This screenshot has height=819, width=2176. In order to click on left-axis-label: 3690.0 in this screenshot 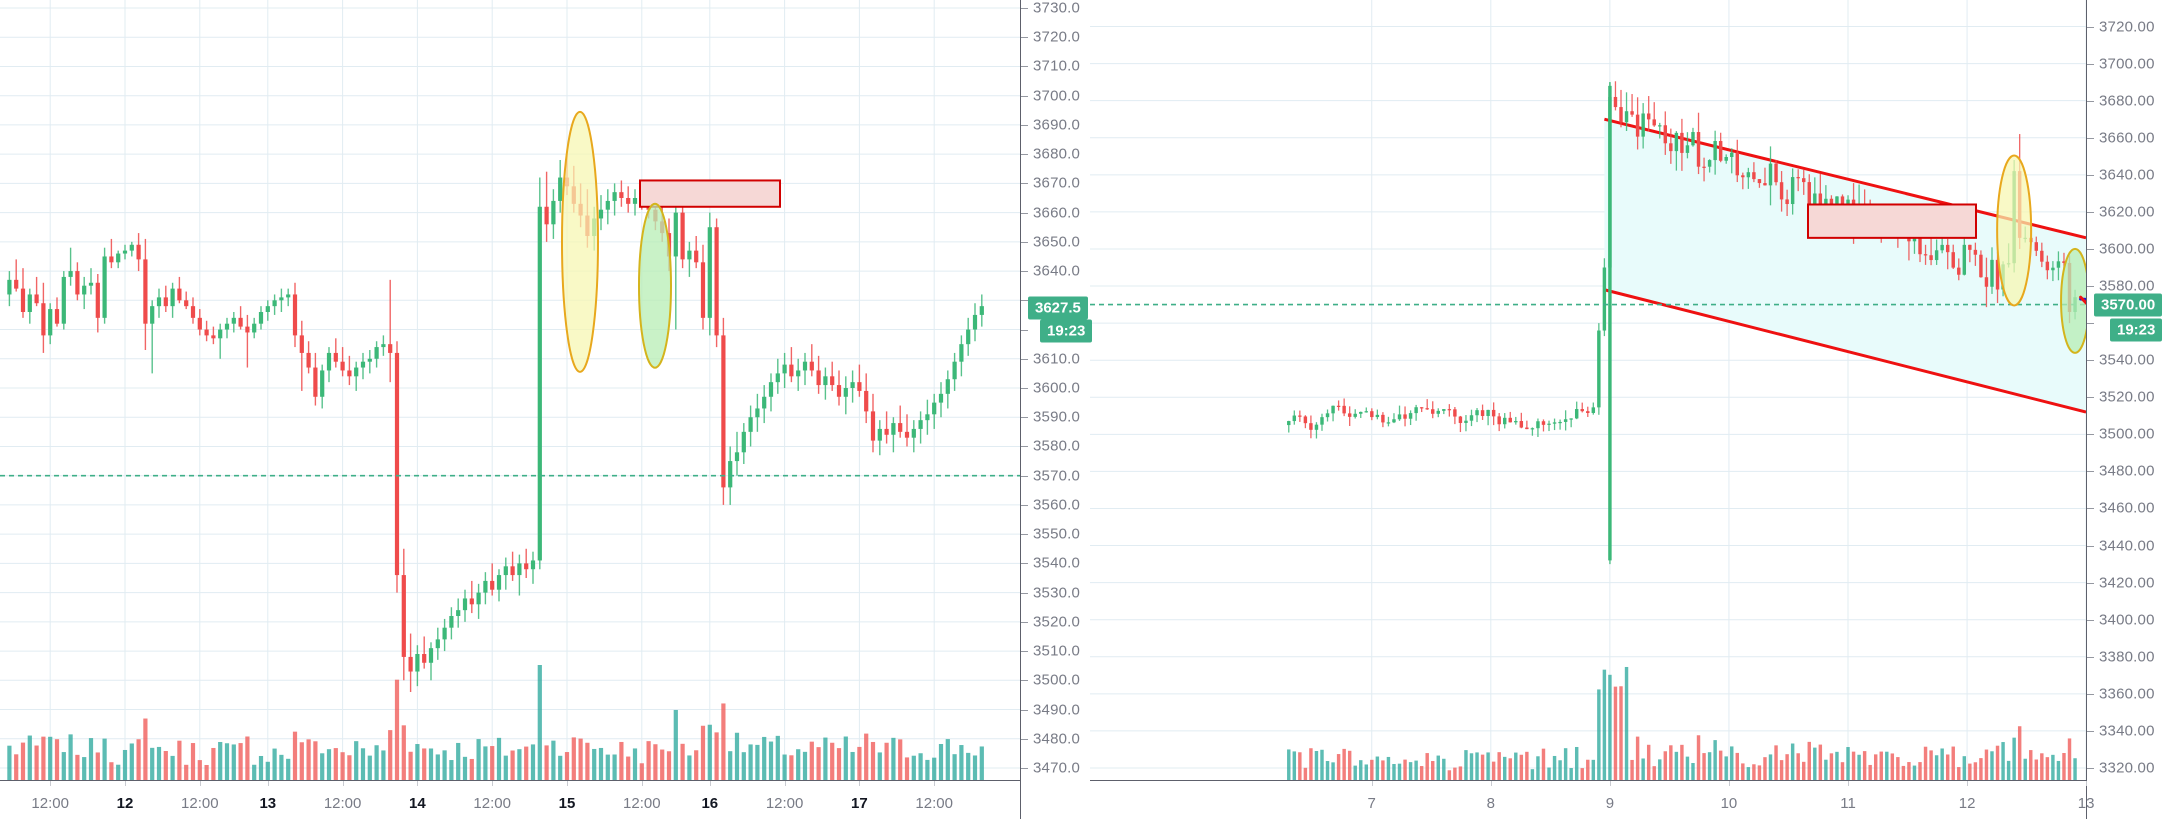, I will do `click(1057, 125)`.